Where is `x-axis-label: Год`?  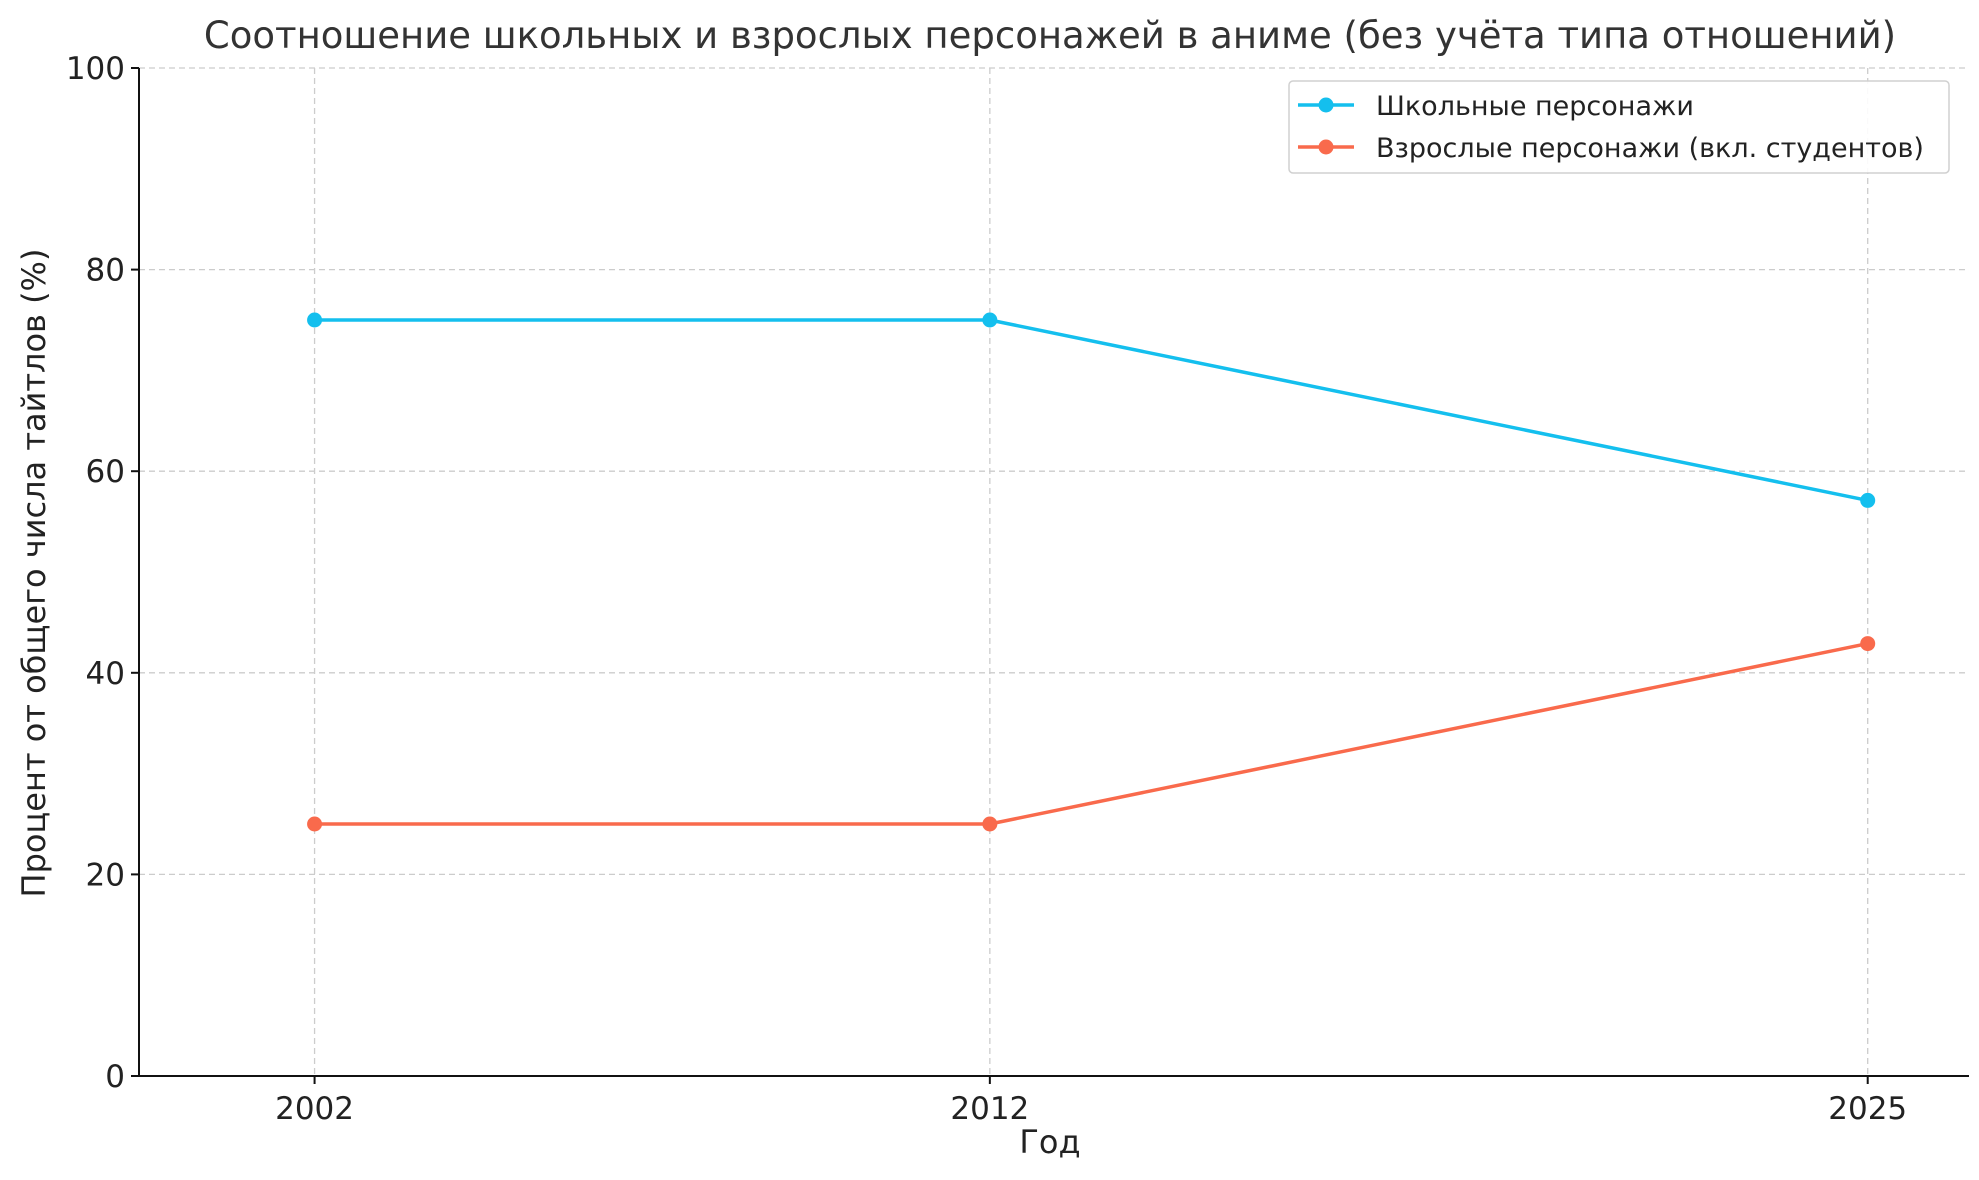
x-axis-label: Год is located at coordinates (1049, 1142).